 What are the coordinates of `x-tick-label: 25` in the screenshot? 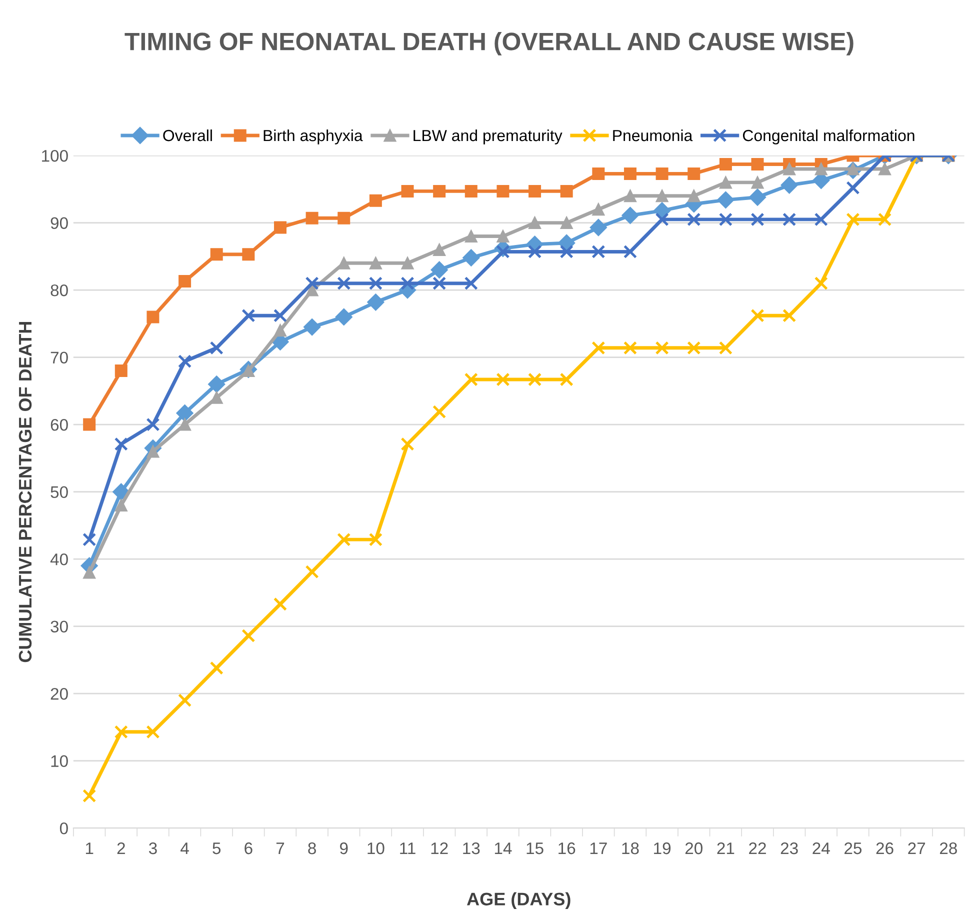 It's located at (853, 848).